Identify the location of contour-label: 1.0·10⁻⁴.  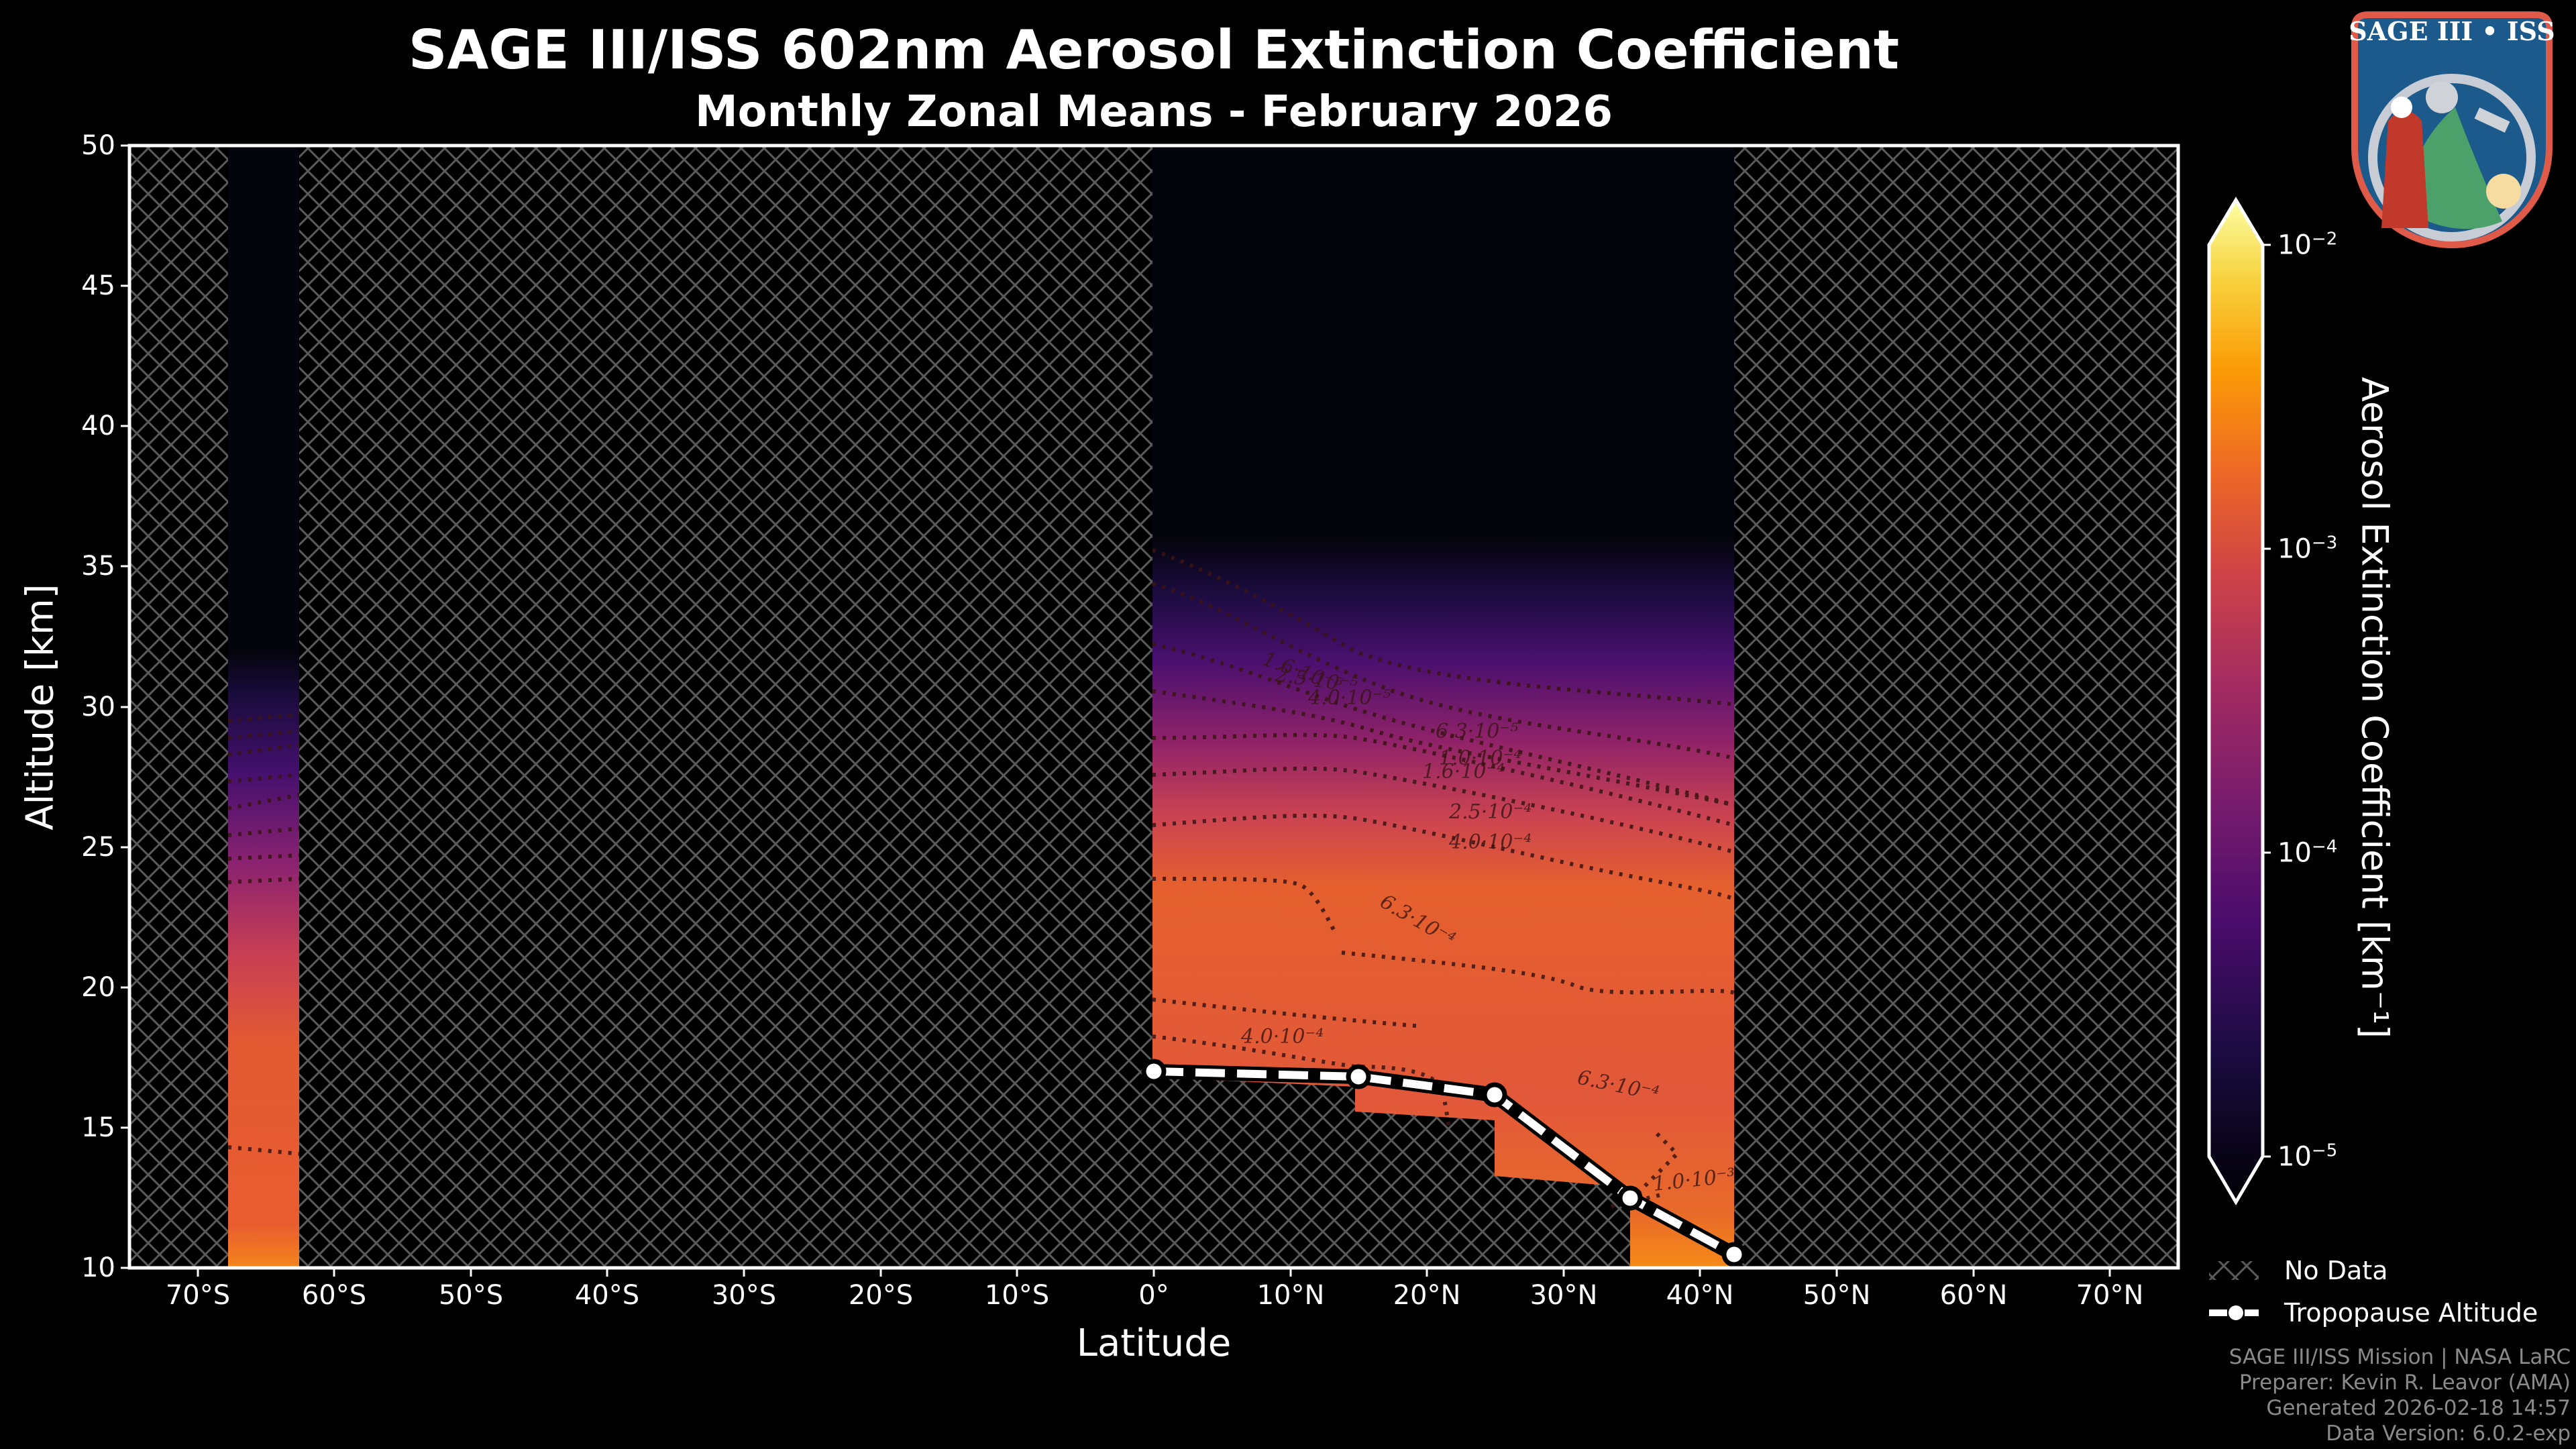
(1480, 758).